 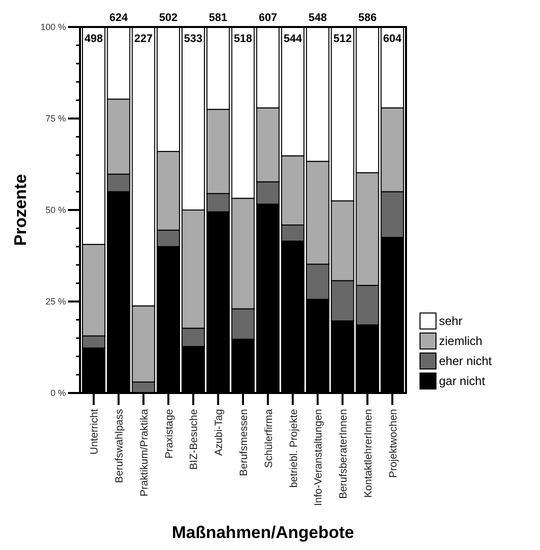 I want to click on y-tick-label: 75 %, so click(x=55, y=119).